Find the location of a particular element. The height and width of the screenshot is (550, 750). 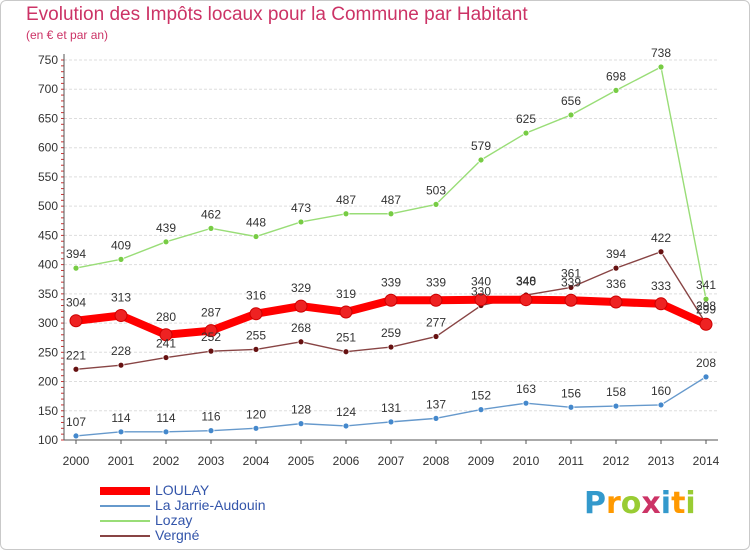

x-tick-label: 2006 is located at coordinates (346, 461).